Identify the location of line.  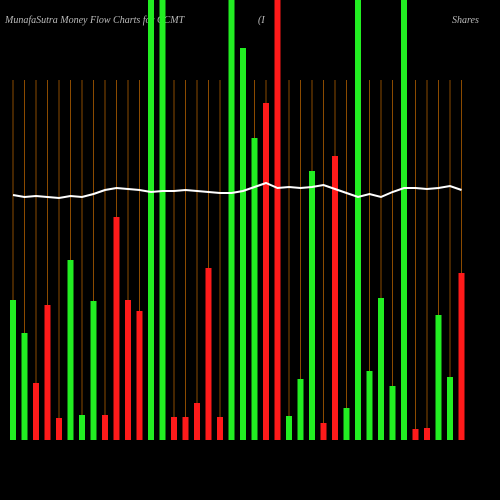
(237, 190).